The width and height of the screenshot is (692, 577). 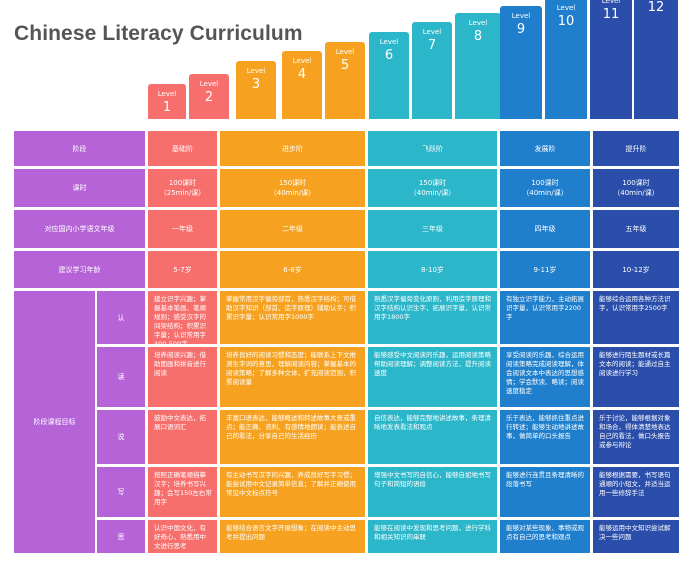 What do you see at coordinates (478, 36) in the screenshot?
I see `level-number: 8` at bounding box center [478, 36].